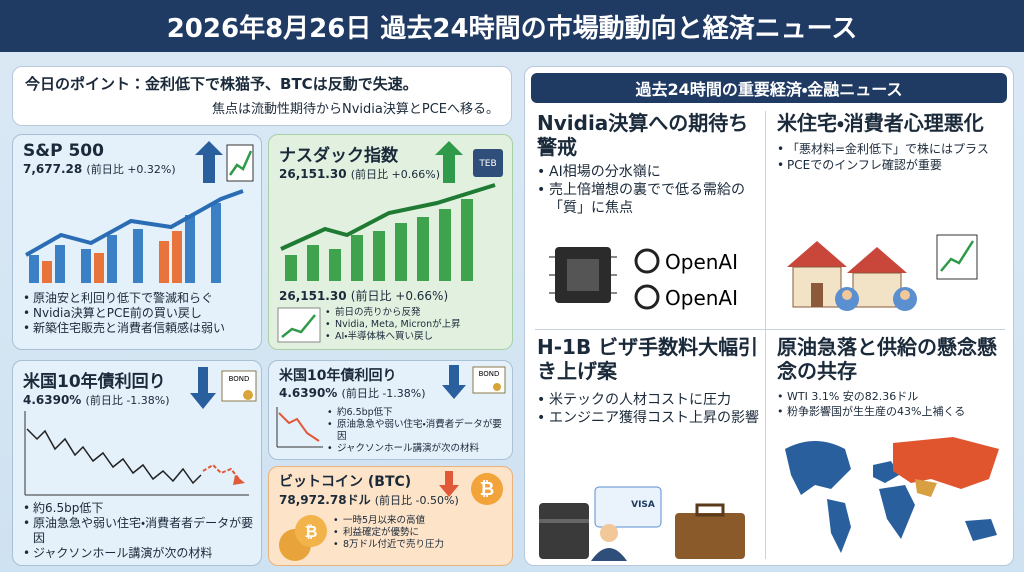 This screenshot has width=1024, height=572. Describe the element at coordinates (131, 169) in the screenshot. I see `change: (前日比 +0.32%)` at that location.